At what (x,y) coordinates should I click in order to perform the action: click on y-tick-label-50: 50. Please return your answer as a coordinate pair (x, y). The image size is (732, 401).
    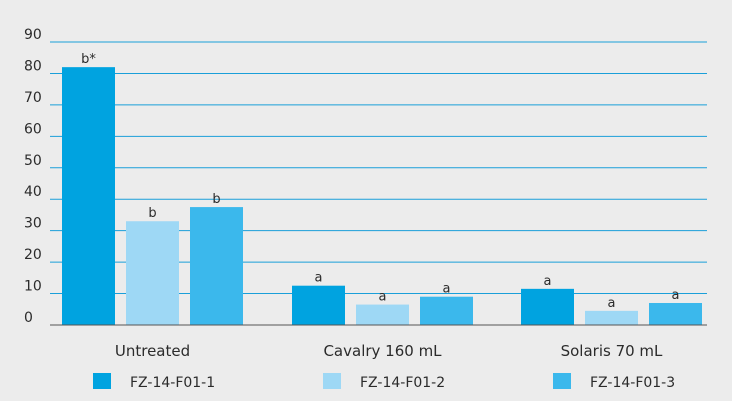
    Looking at the image, I should click on (33, 161).